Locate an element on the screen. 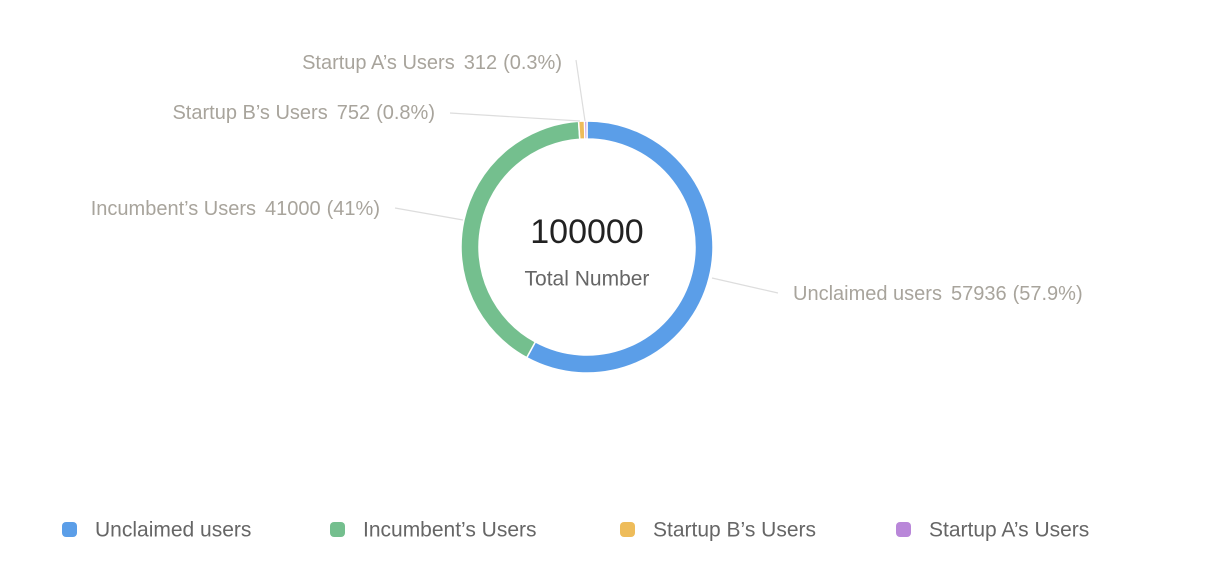 The width and height of the screenshot is (1230, 576). legend-item: Startup B’s Users is located at coordinates (718, 530).